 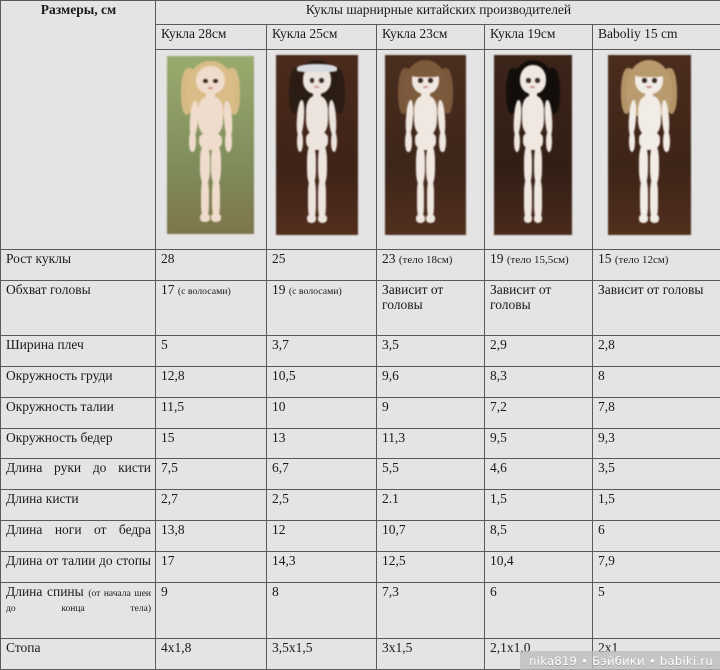 What do you see at coordinates (656, 443) in the screenshot?
I see `cell-doll-15-r5: 9,3` at bounding box center [656, 443].